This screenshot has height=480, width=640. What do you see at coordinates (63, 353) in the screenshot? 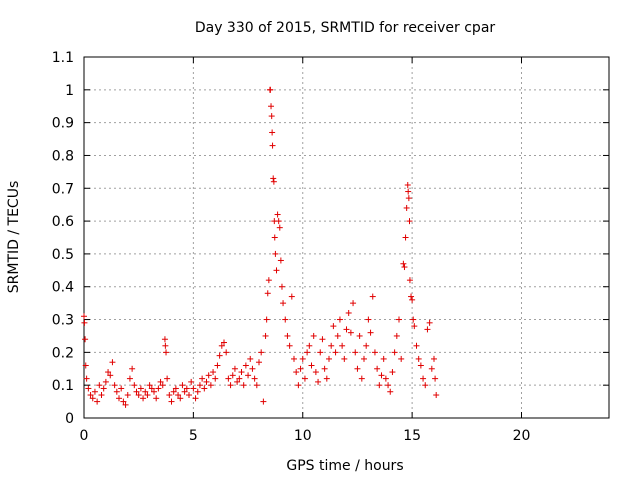
I see `y-tick-label: 0.2` at bounding box center [63, 353].